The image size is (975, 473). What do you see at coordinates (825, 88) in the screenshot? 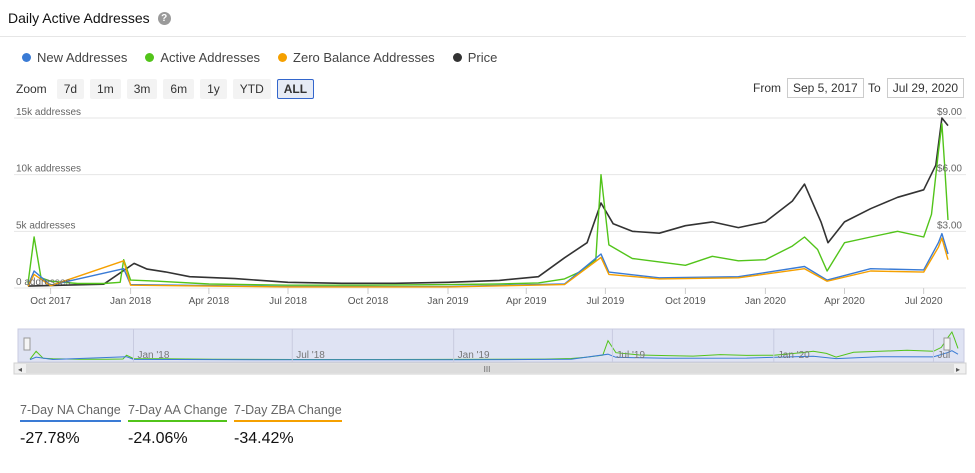
I see `from-date-input: Sep 5, 2017` at bounding box center [825, 88].